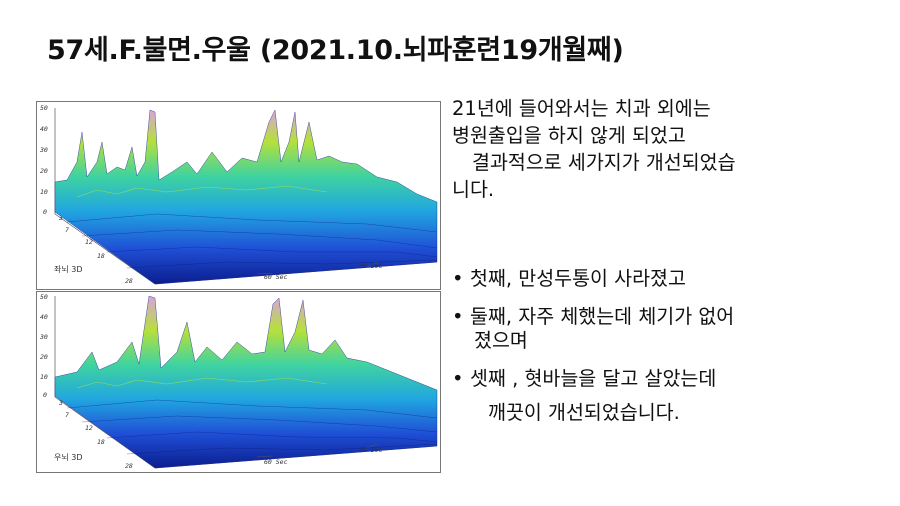  I want to click on panel-label: 우뇌 3D, so click(68, 457).